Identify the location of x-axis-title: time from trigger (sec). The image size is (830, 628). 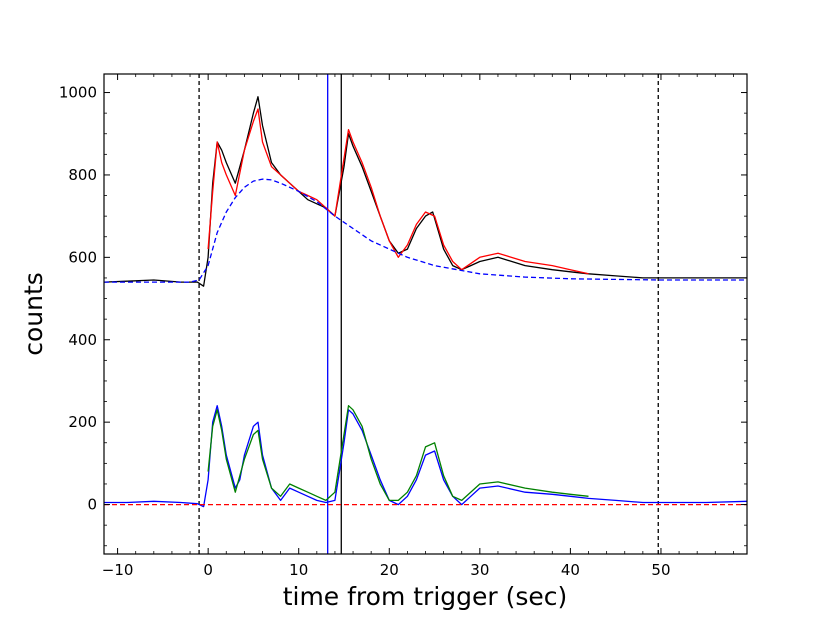
(425, 596).